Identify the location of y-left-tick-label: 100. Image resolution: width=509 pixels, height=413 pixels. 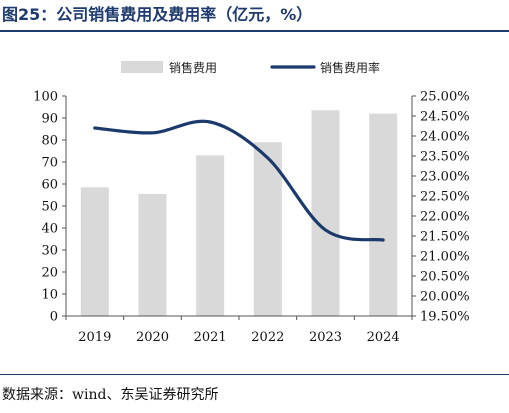
(45, 97).